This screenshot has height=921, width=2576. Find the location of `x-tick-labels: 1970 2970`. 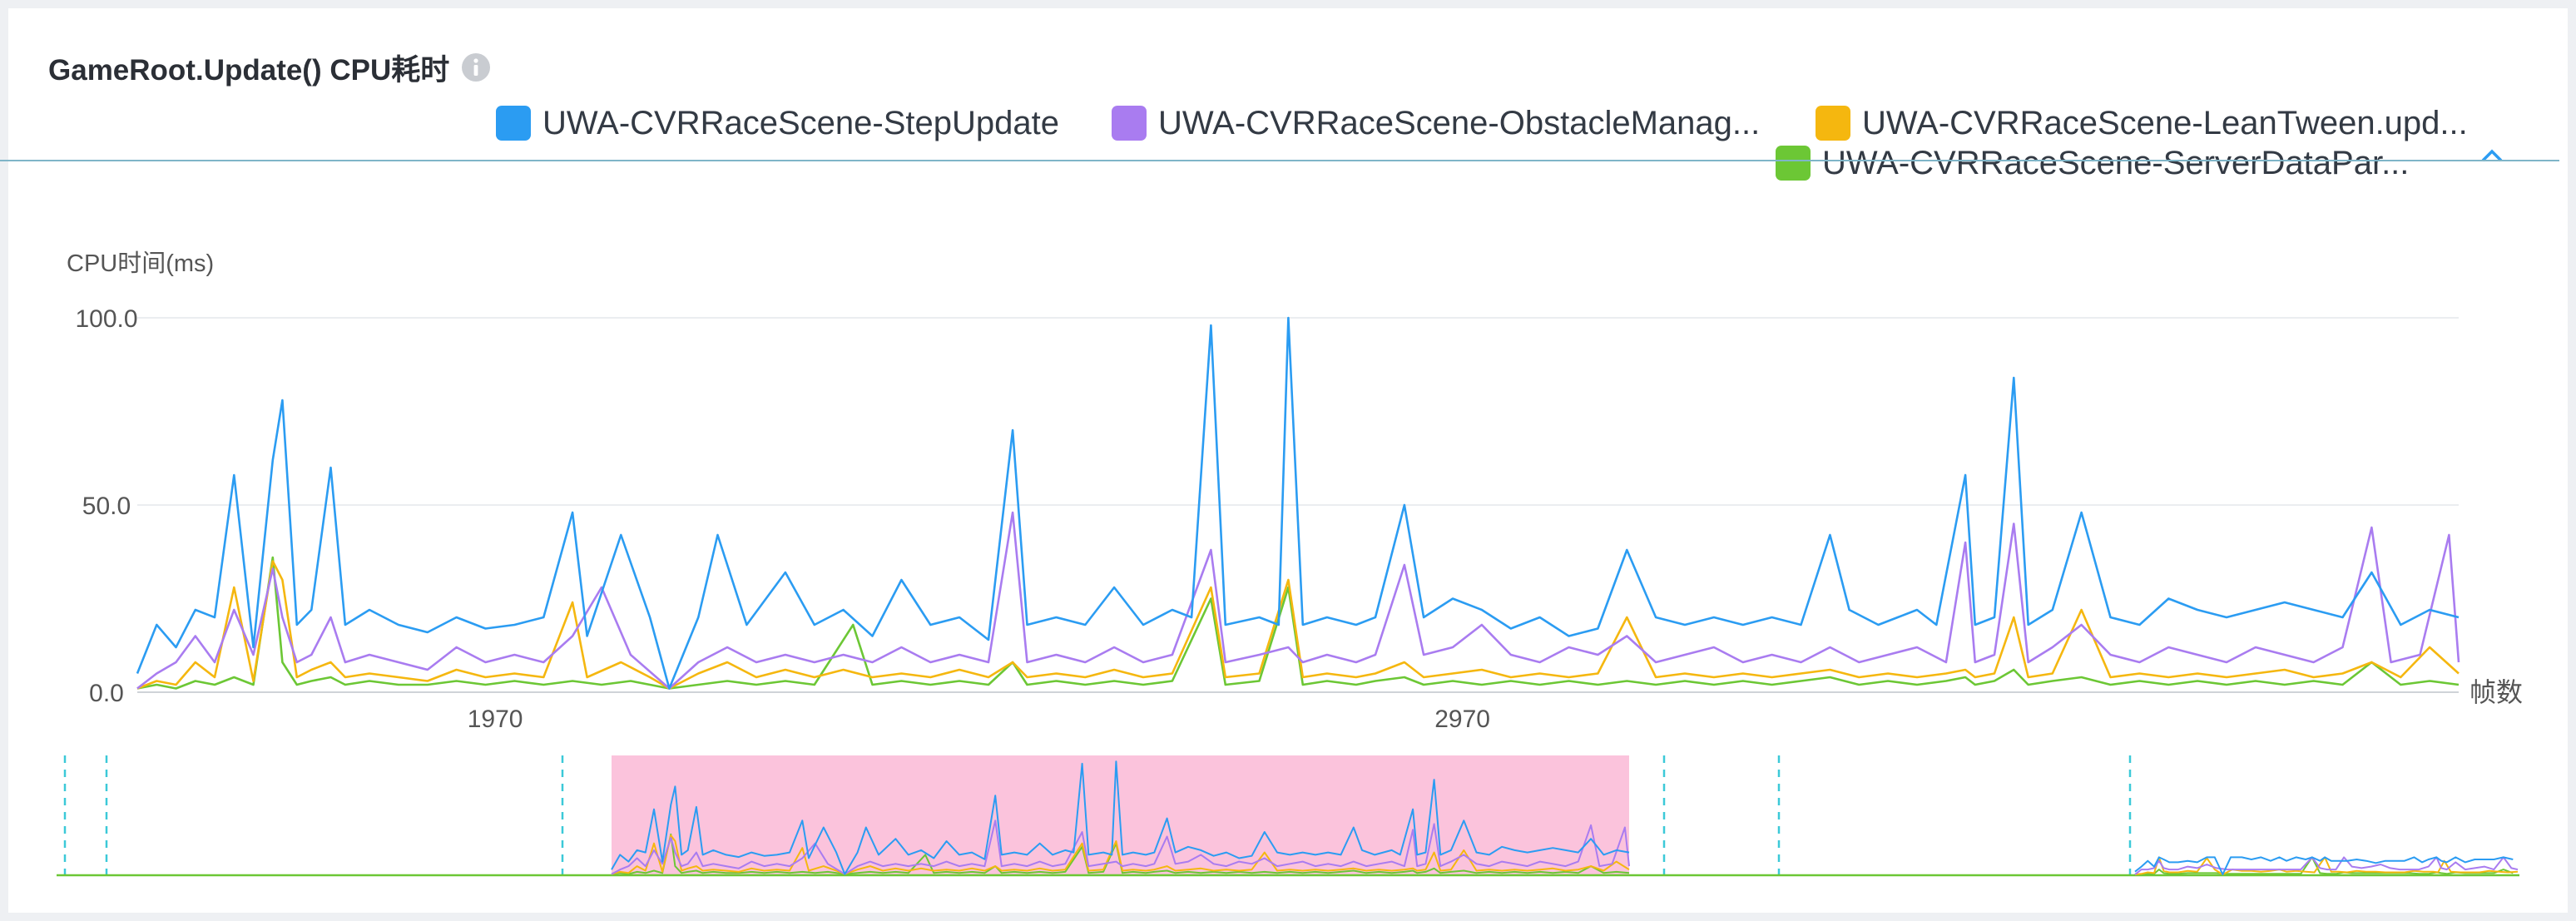

x-tick-labels: 1970 2970 is located at coordinates (979, 719).